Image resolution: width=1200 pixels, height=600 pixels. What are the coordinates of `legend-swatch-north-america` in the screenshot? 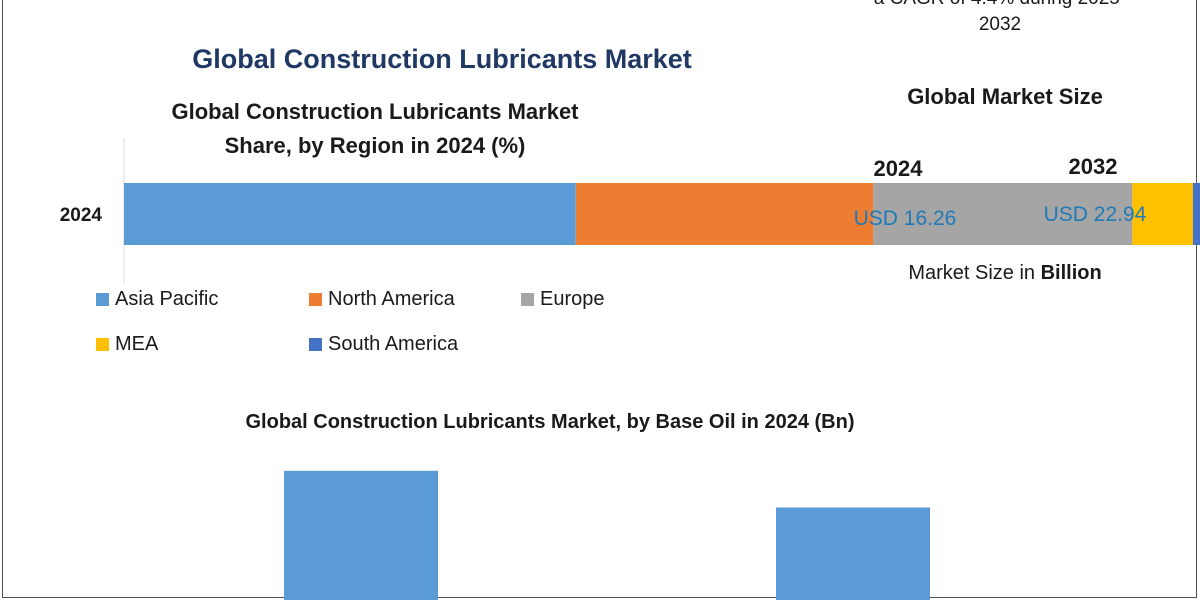 It's located at (315, 299).